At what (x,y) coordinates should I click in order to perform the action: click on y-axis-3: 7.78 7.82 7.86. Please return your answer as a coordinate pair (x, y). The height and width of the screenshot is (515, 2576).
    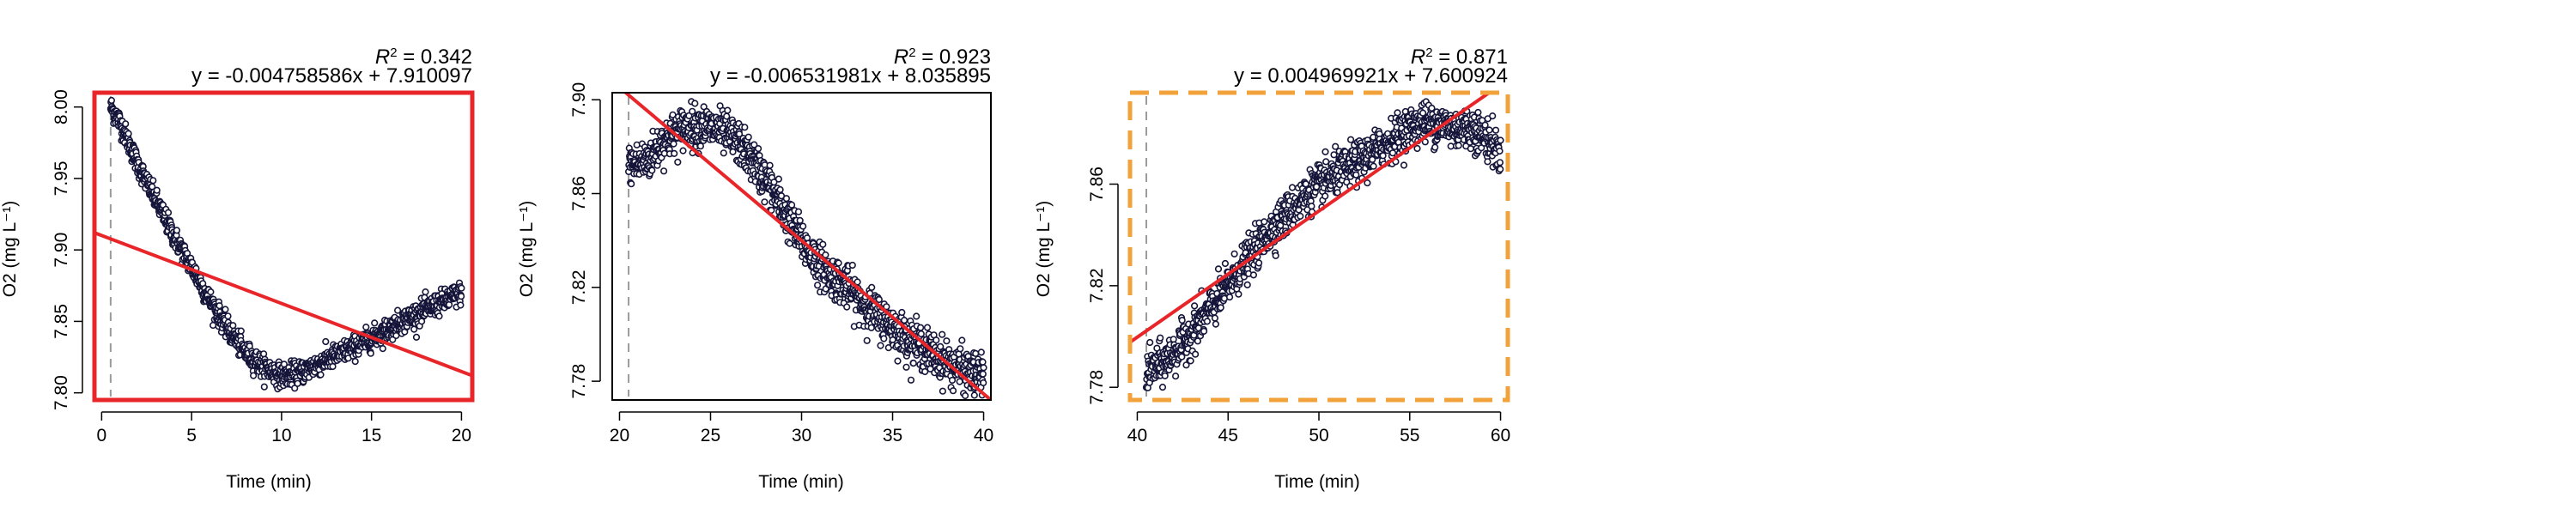
    Looking at the image, I should click on (1103, 286).